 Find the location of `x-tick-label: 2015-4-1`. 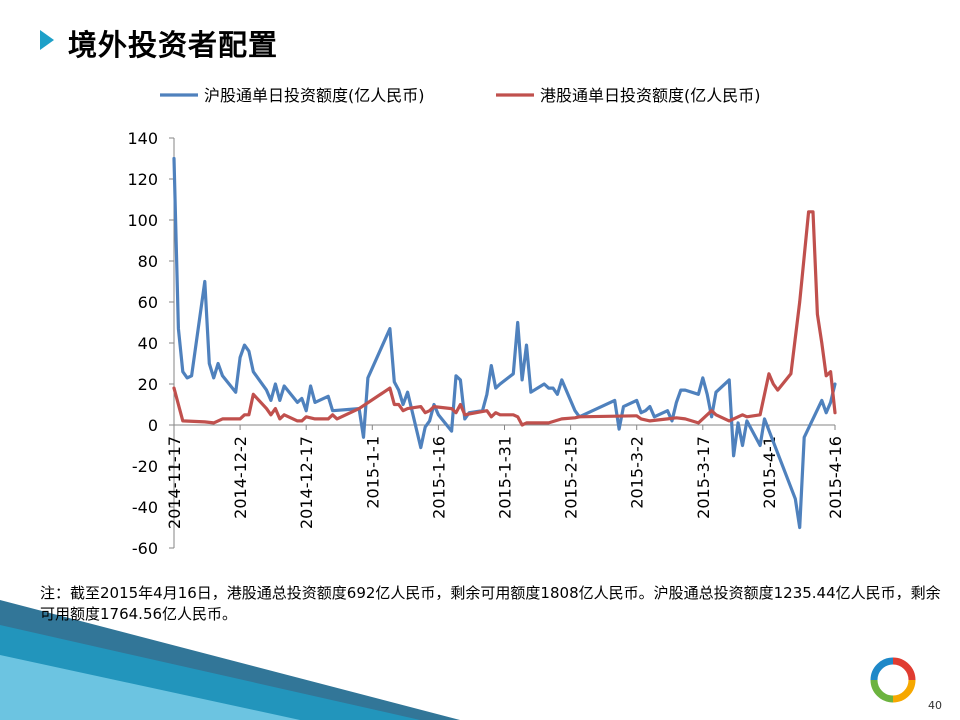

x-tick-label: 2015-4-1 is located at coordinates (769, 472).